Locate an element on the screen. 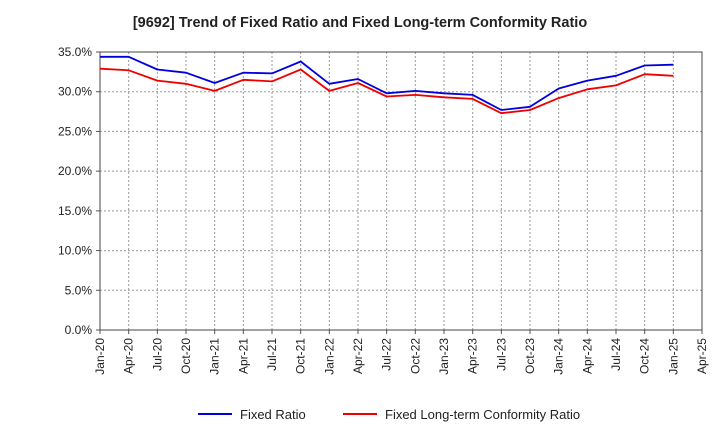 This screenshot has height=440, width=720. x-tick-label: Apr-22 is located at coordinates (358, 356).